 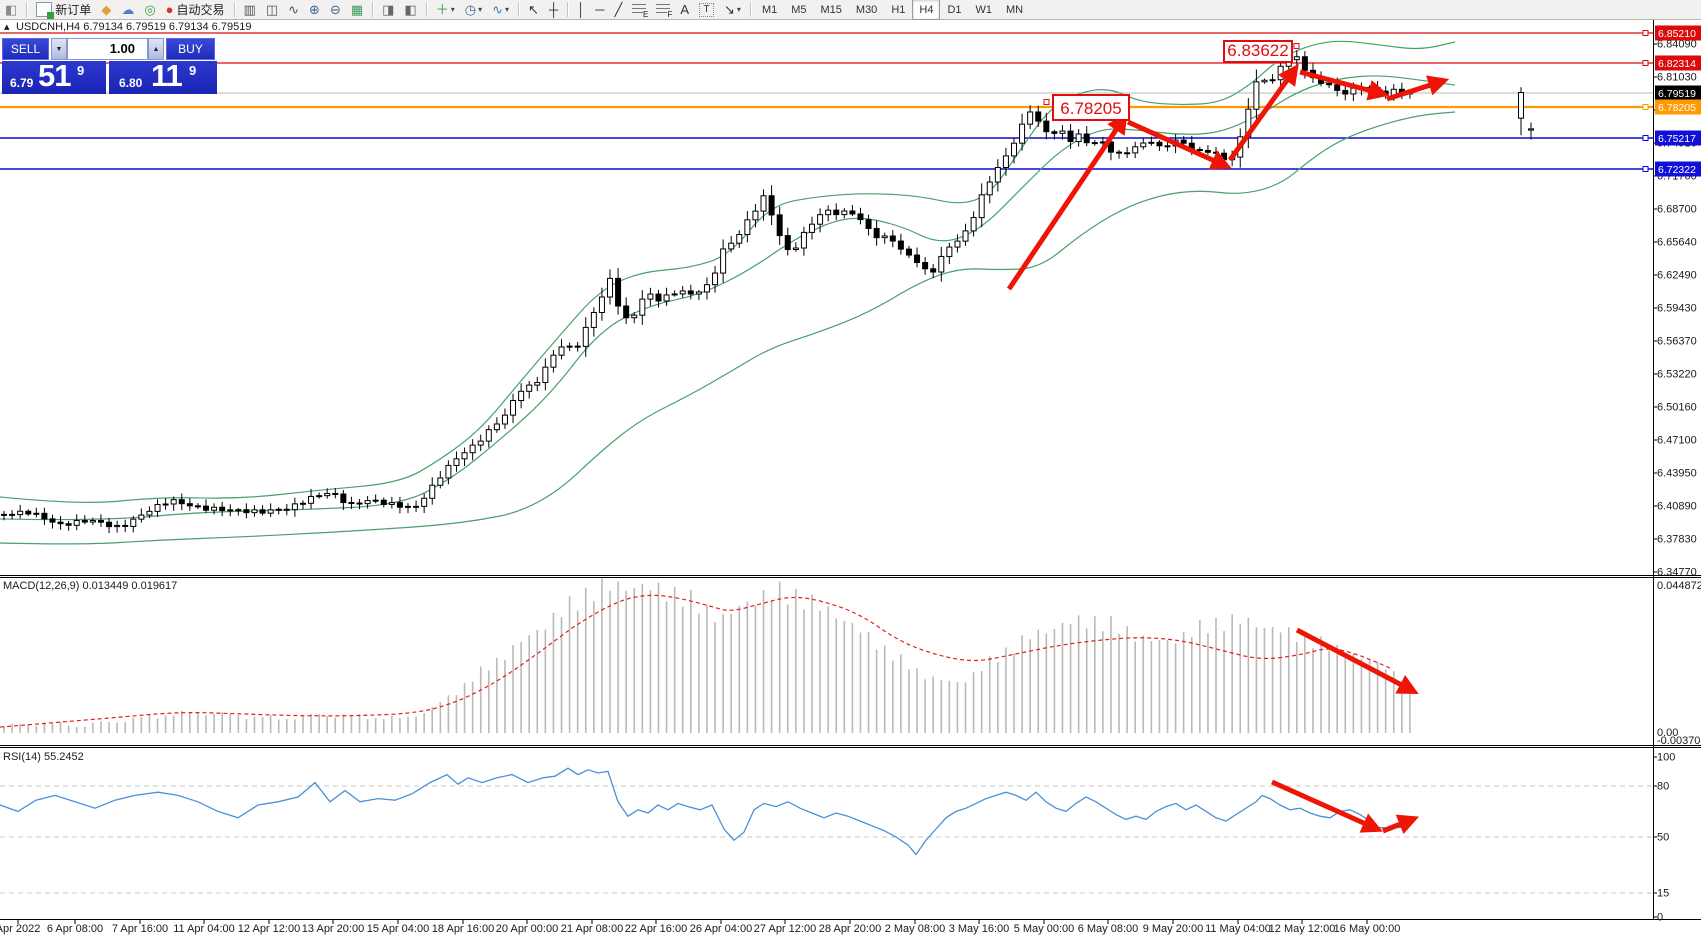 What do you see at coordinates (463, 929) in the screenshot?
I see `svg-text: 18 Apr 16:00` at bounding box center [463, 929].